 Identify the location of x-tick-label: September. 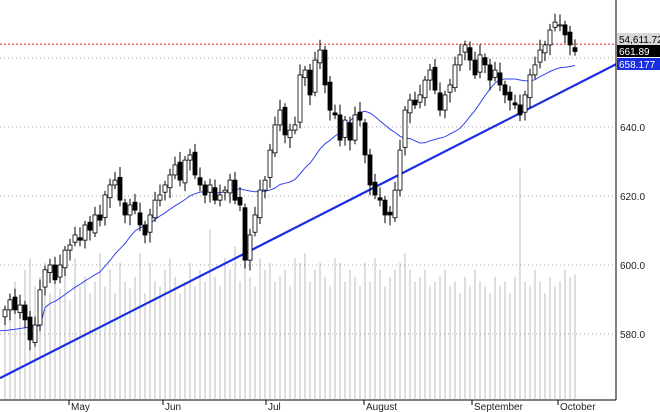
(499, 407).